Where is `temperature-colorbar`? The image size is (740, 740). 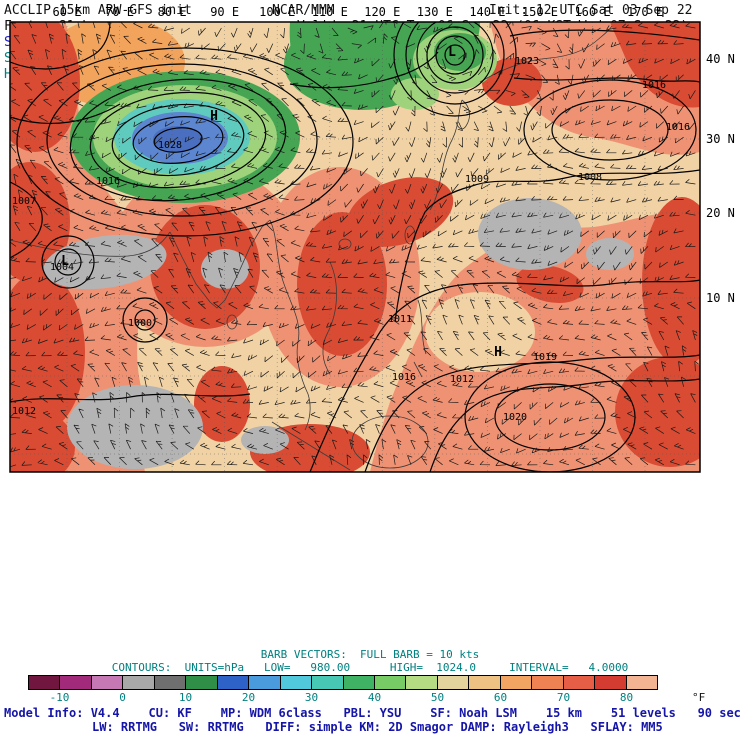 temperature-colorbar is located at coordinates (343, 682).